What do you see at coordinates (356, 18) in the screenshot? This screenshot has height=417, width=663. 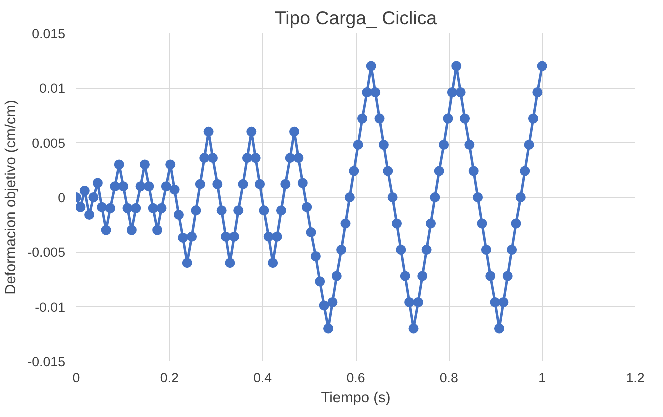 I see `chart-title: Tipo Carga_ Ciclica` at bounding box center [356, 18].